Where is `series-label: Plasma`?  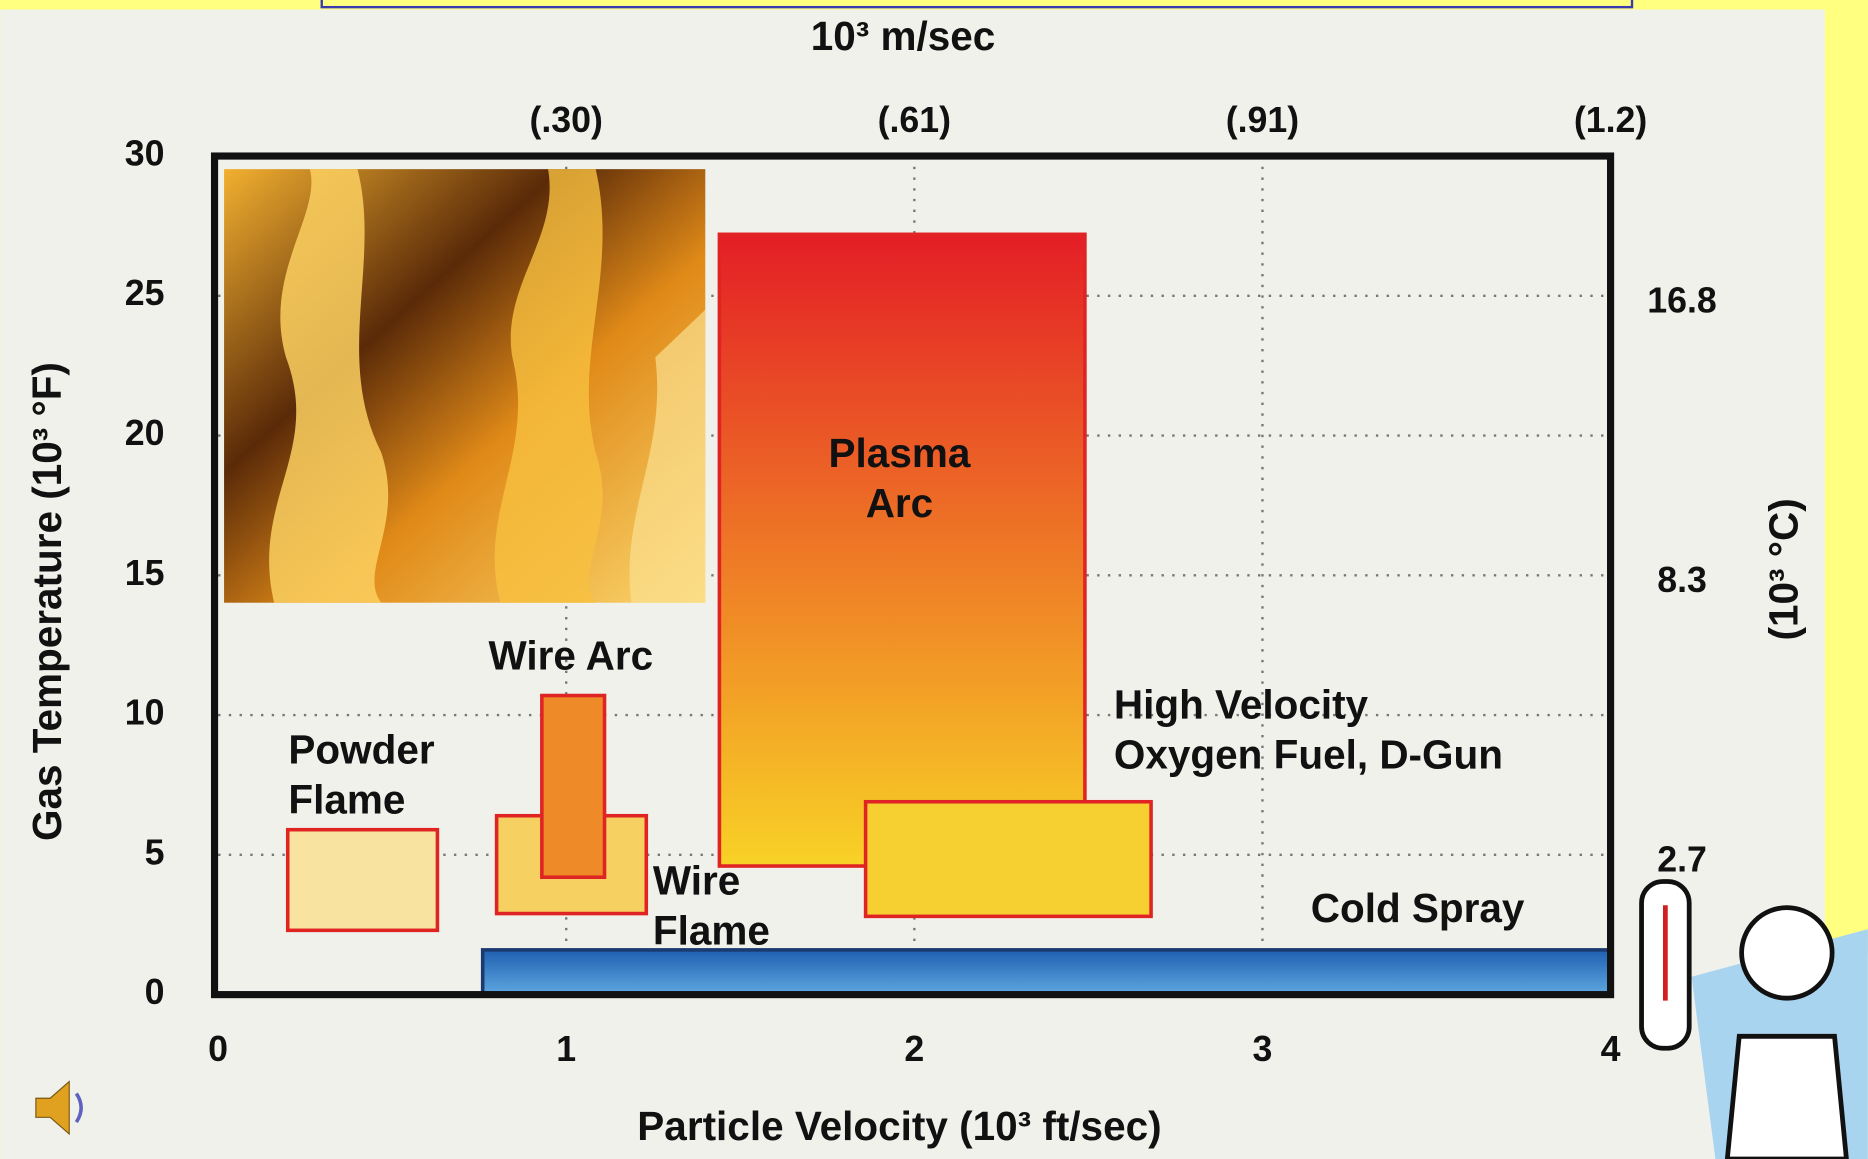
series-label: Plasma is located at coordinates (900, 453).